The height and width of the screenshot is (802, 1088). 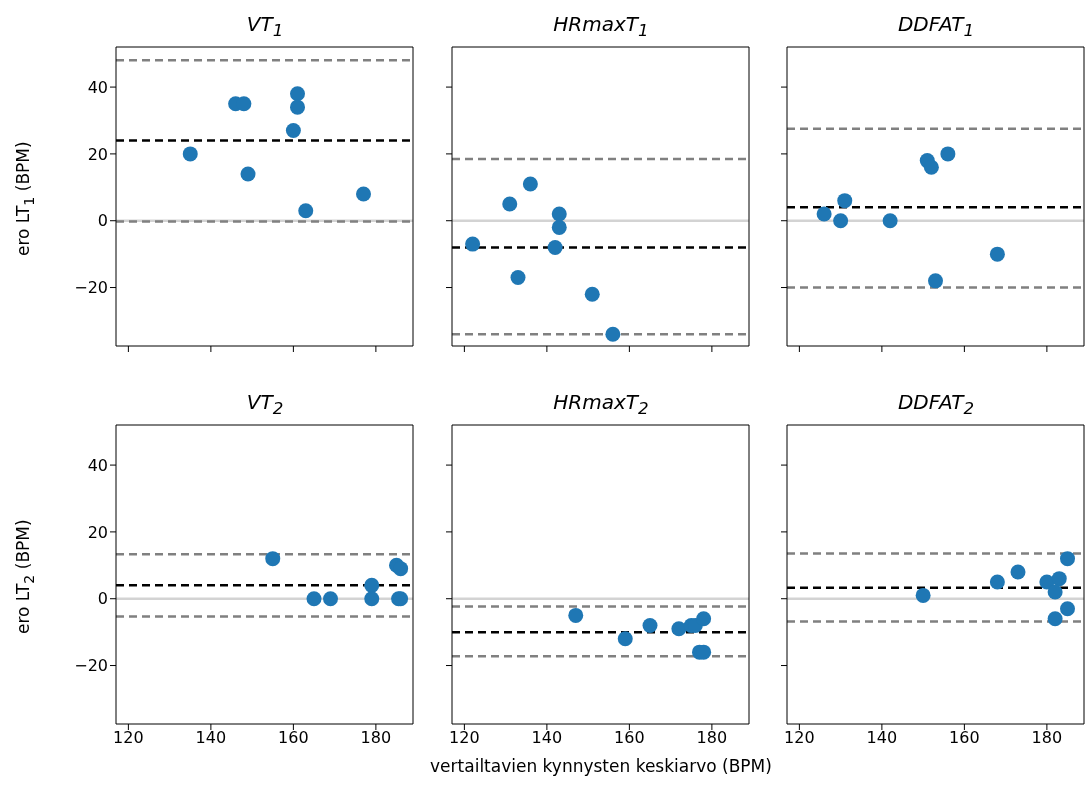 What do you see at coordinates (601, 26) in the screenshot?
I see `chart-title: HRmaxT$_{1}$` at bounding box center [601, 26].